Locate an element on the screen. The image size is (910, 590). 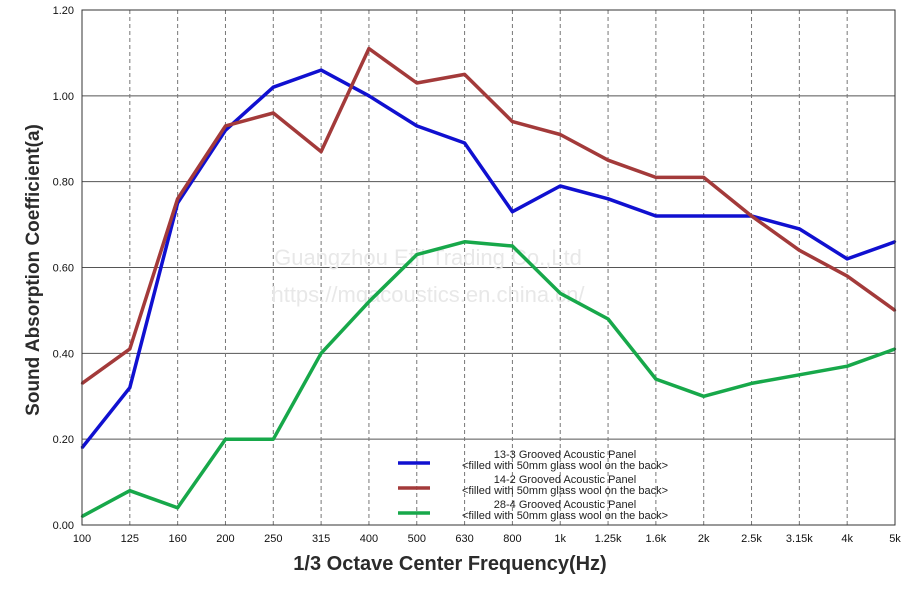
x-tick-label: 250 is located at coordinates (273, 539).